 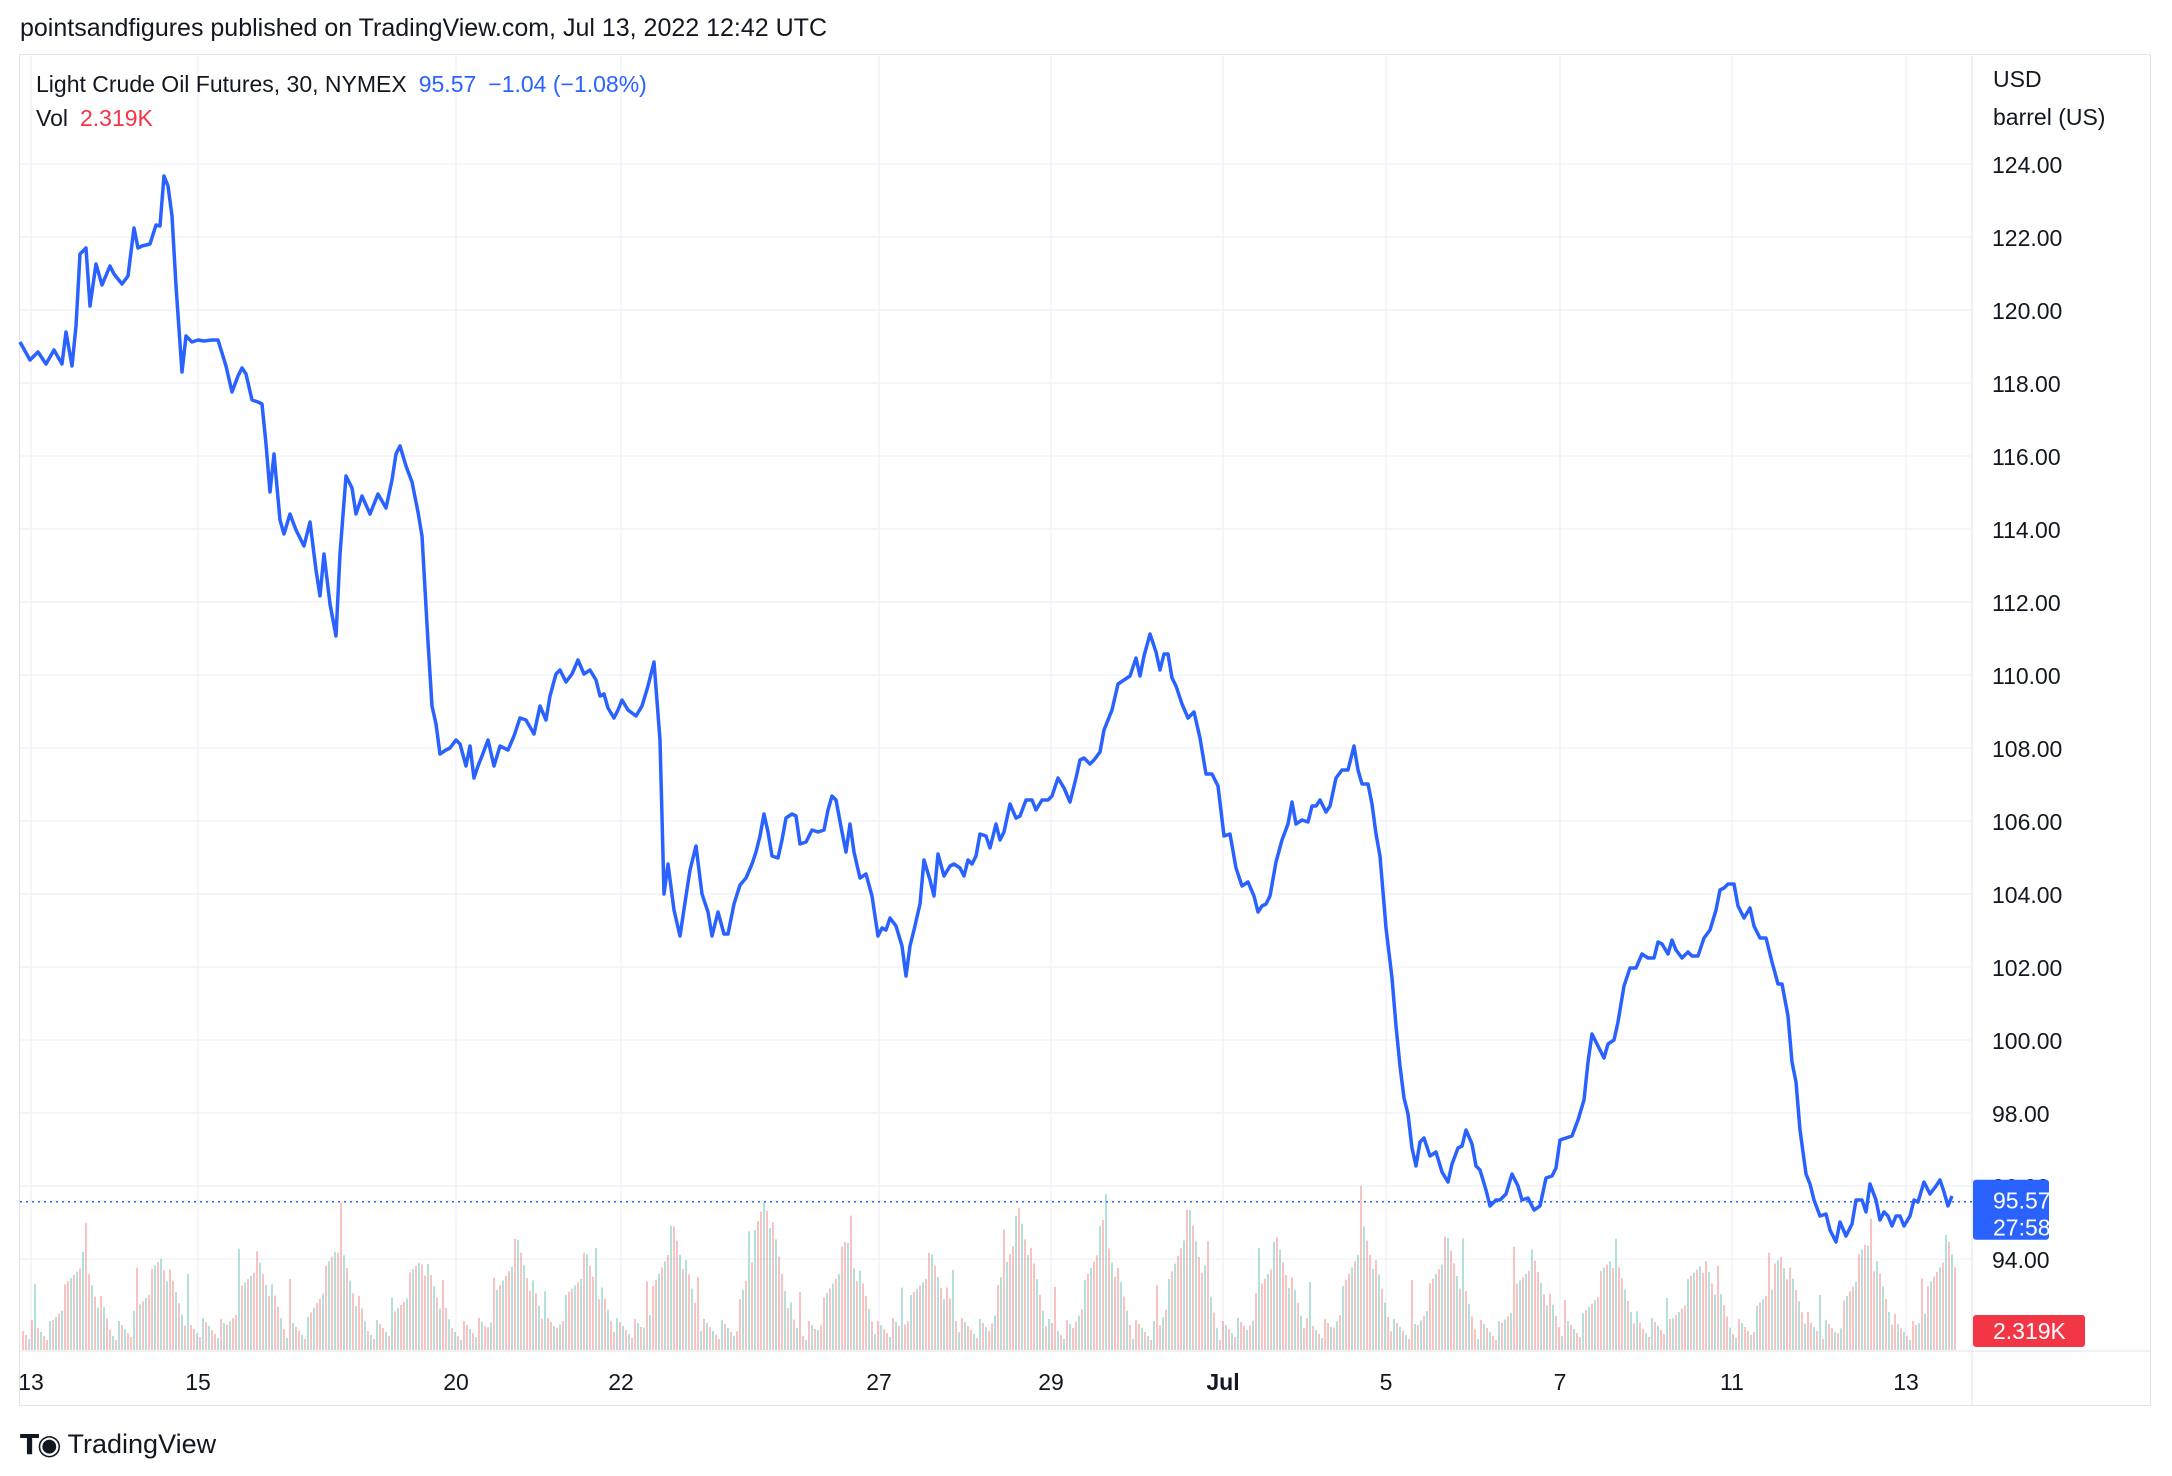 What do you see at coordinates (2021, 1260) in the screenshot?
I see `price-tick-label: 94.00` at bounding box center [2021, 1260].